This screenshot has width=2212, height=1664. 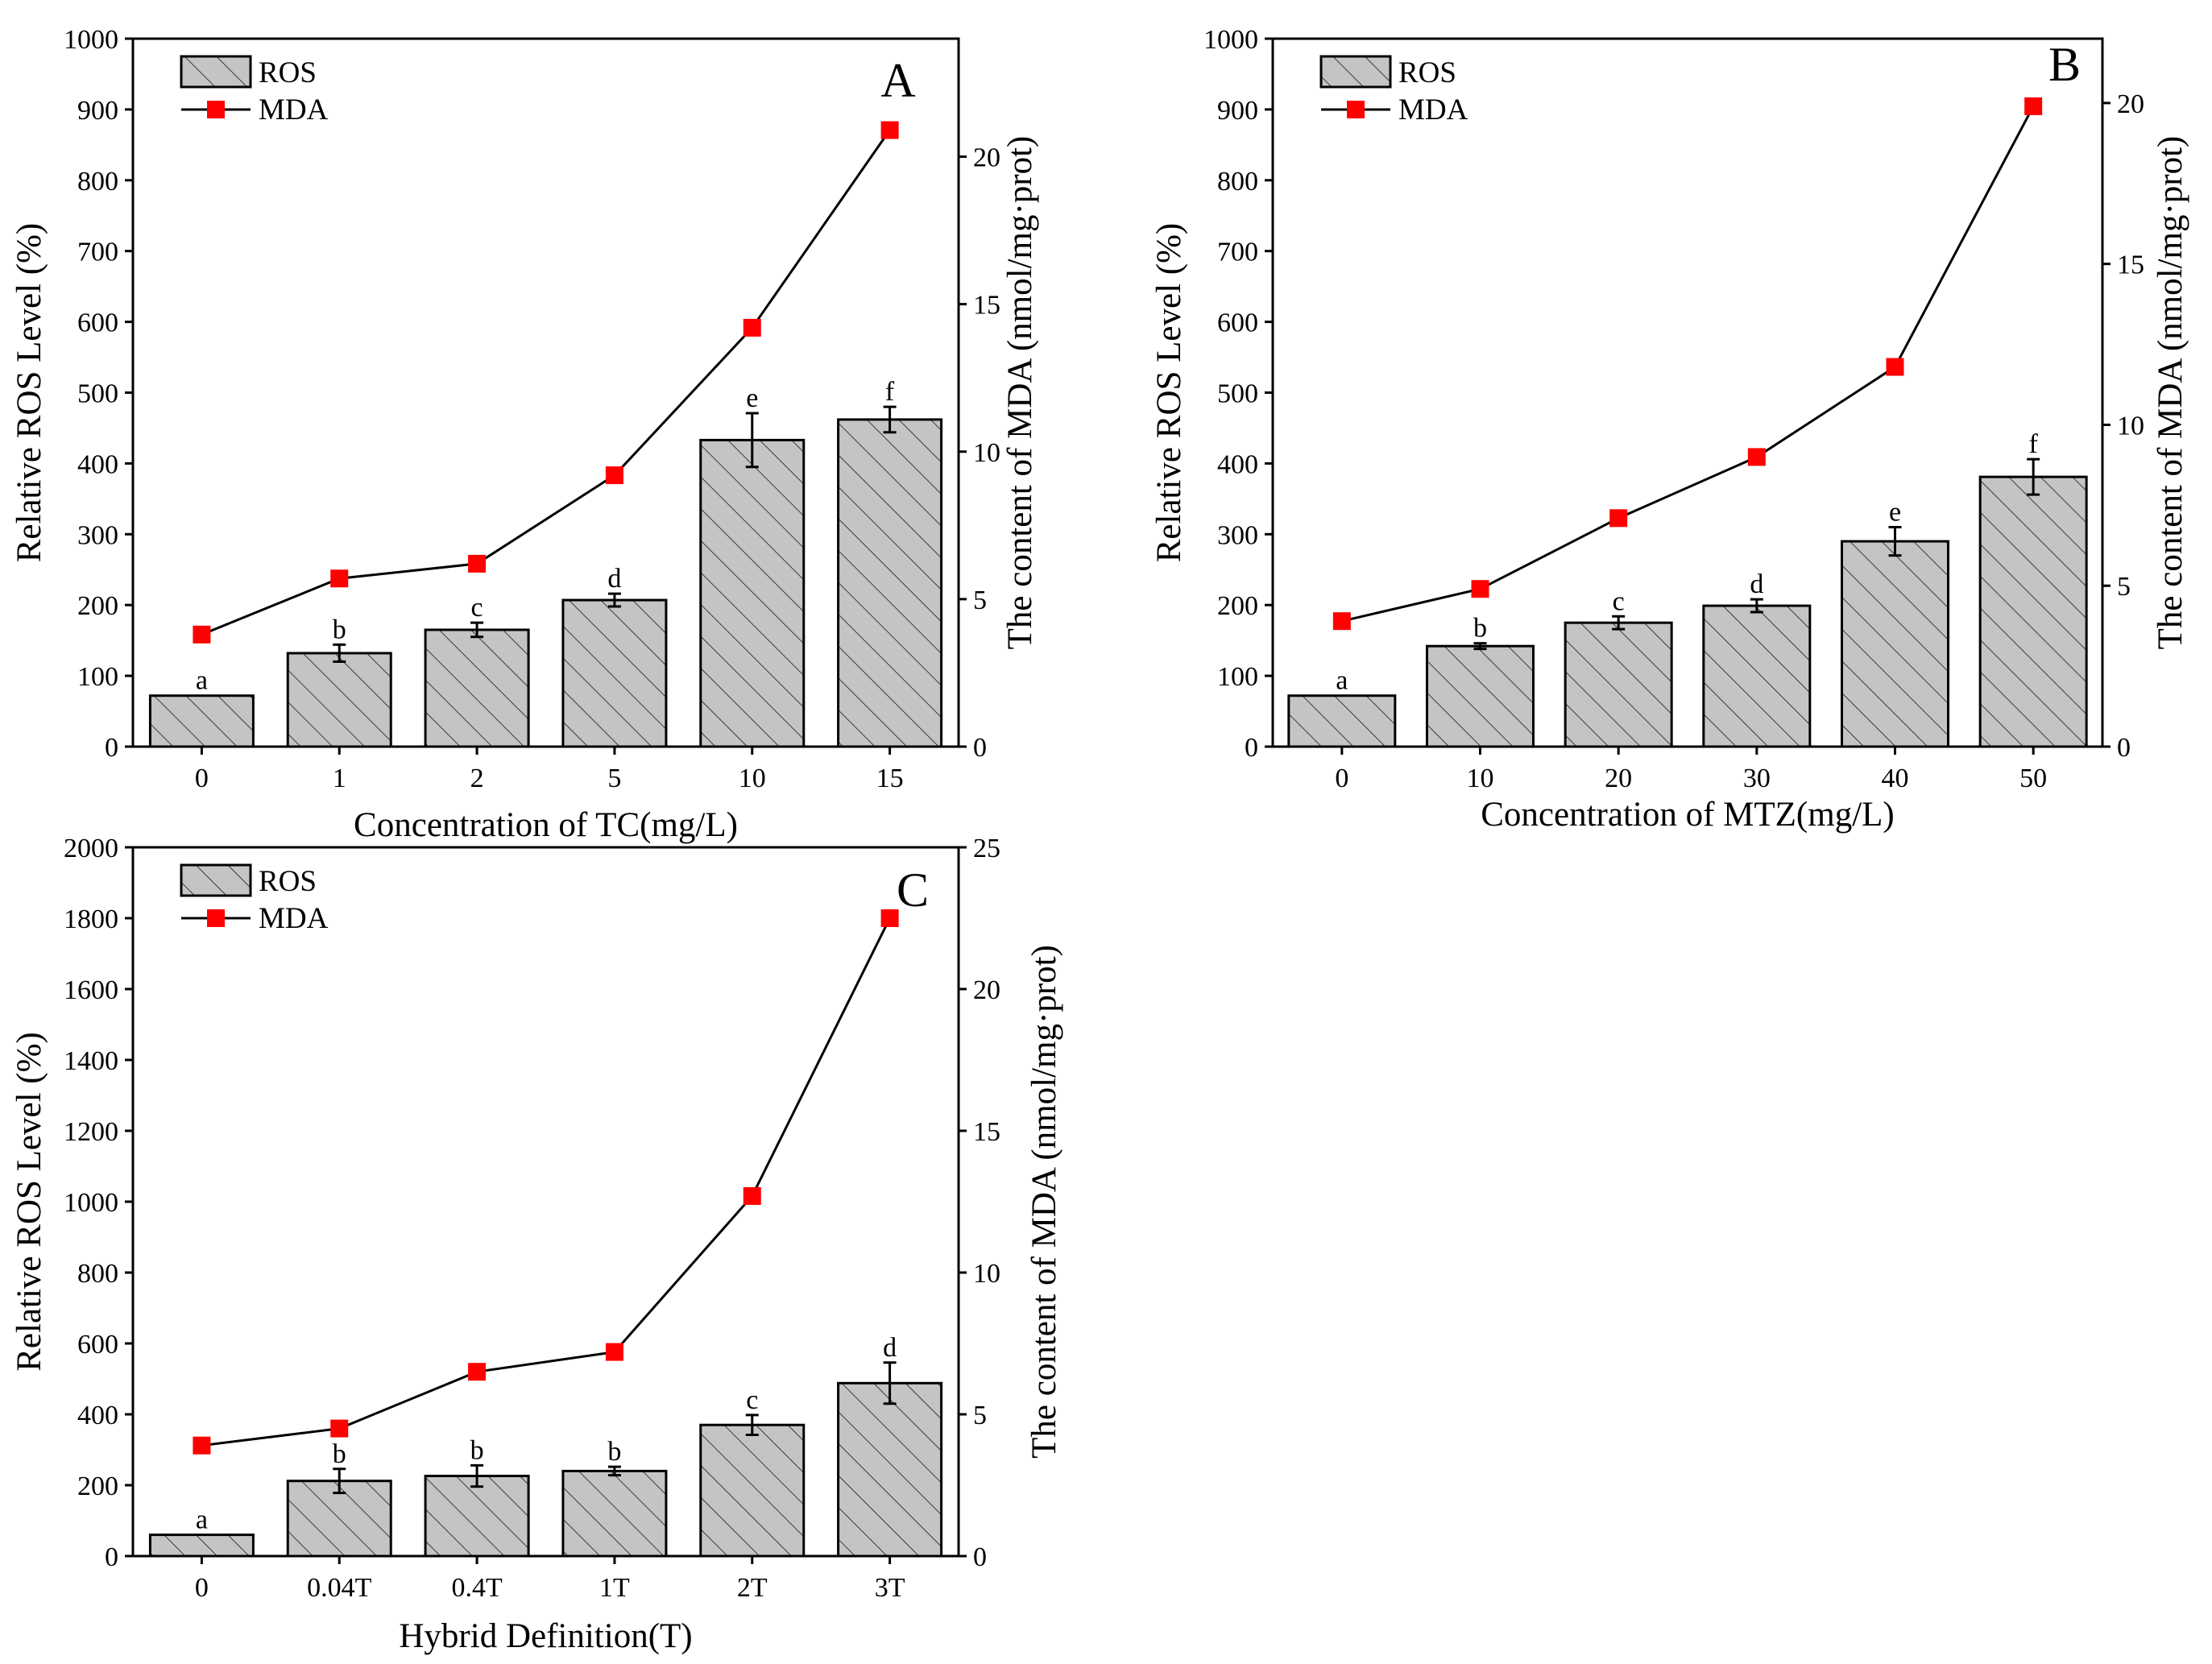 What do you see at coordinates (890, 779) in the screenshot?
I see `x-tick-label: 15` at bounding box center [890, 779].